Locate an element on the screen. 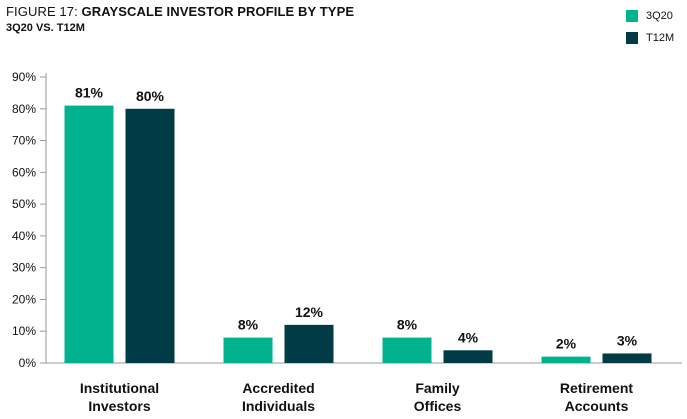  category-label: Investors is located at coordinates (119, 406).